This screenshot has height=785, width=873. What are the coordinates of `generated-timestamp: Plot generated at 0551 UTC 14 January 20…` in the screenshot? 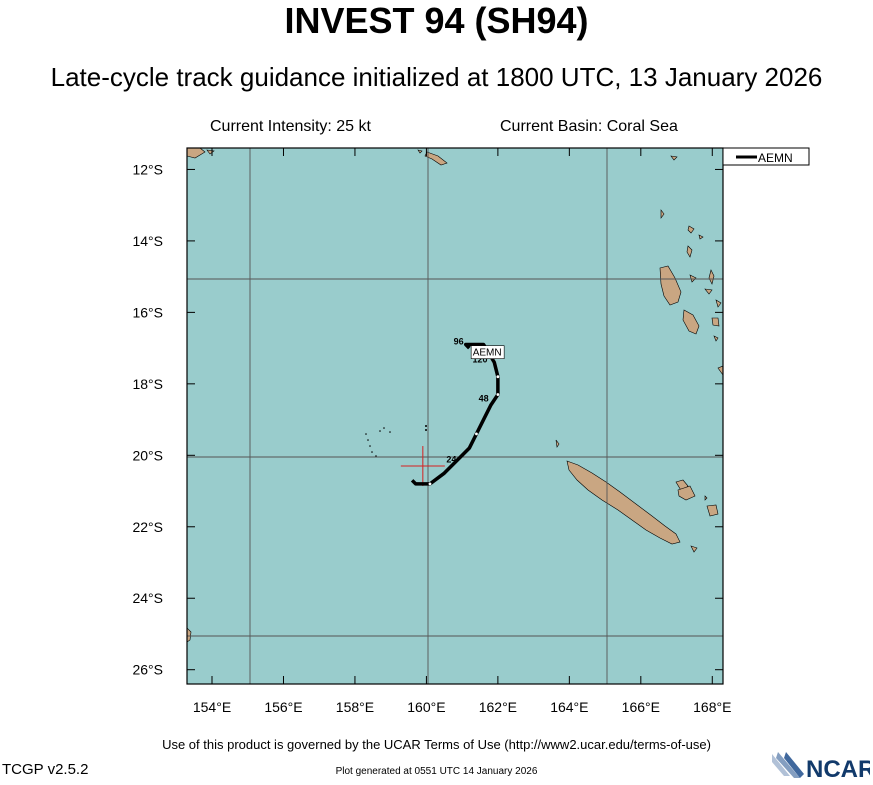 It's located at (436, 771).